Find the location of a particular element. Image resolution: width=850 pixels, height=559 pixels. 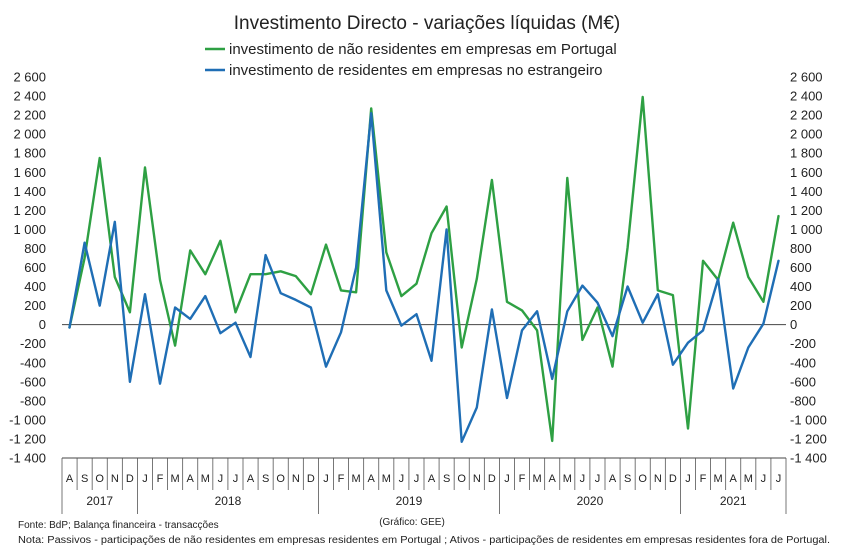

y-tick-label-right: 2 000 is located at coordinates (806, 134).